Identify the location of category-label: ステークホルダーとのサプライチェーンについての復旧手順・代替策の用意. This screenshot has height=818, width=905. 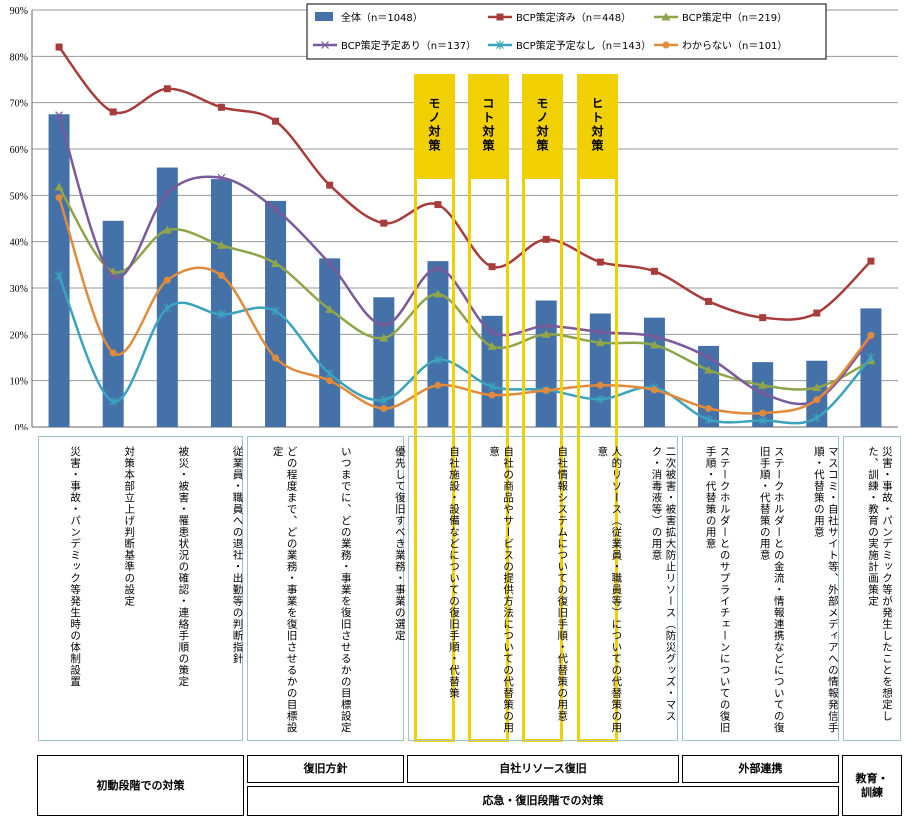
(717, 590).